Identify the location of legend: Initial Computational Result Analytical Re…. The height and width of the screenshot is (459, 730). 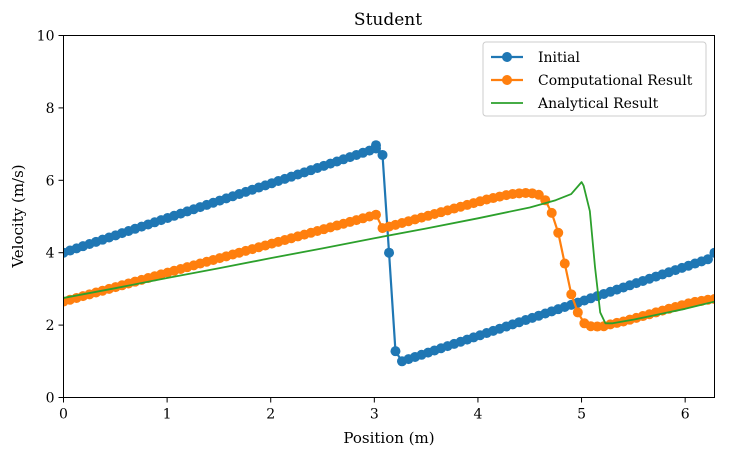
(594, 79).